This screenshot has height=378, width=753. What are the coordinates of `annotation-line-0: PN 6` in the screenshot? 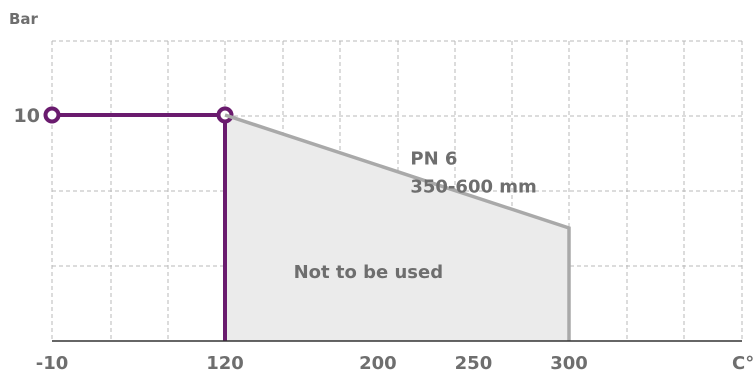 It's located at (433, 159).